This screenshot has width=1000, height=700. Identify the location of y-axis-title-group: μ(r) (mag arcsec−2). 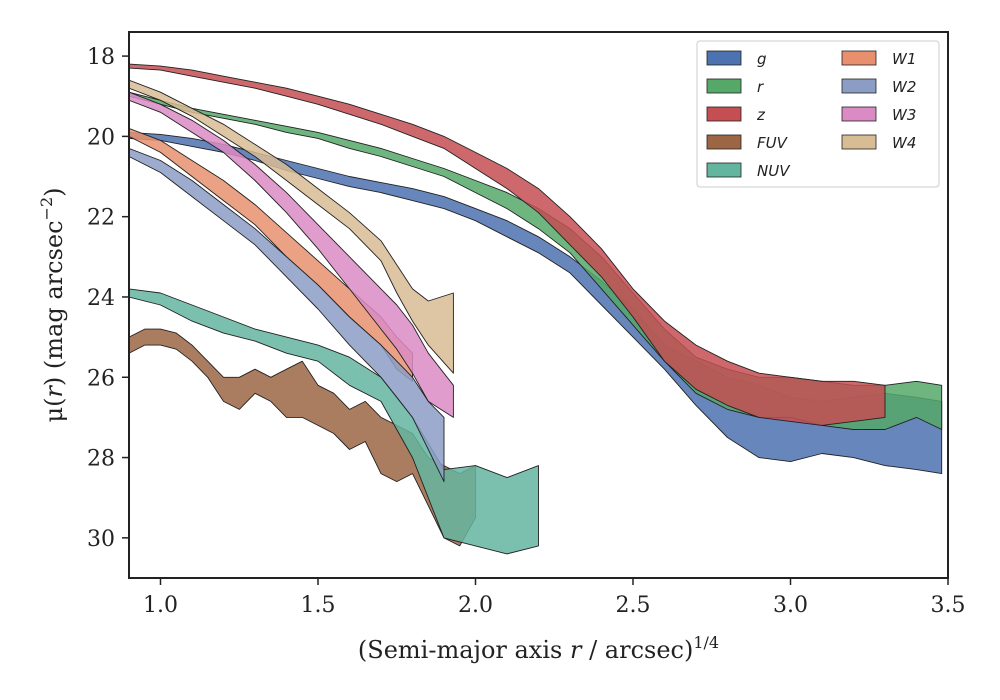
(52, 304).